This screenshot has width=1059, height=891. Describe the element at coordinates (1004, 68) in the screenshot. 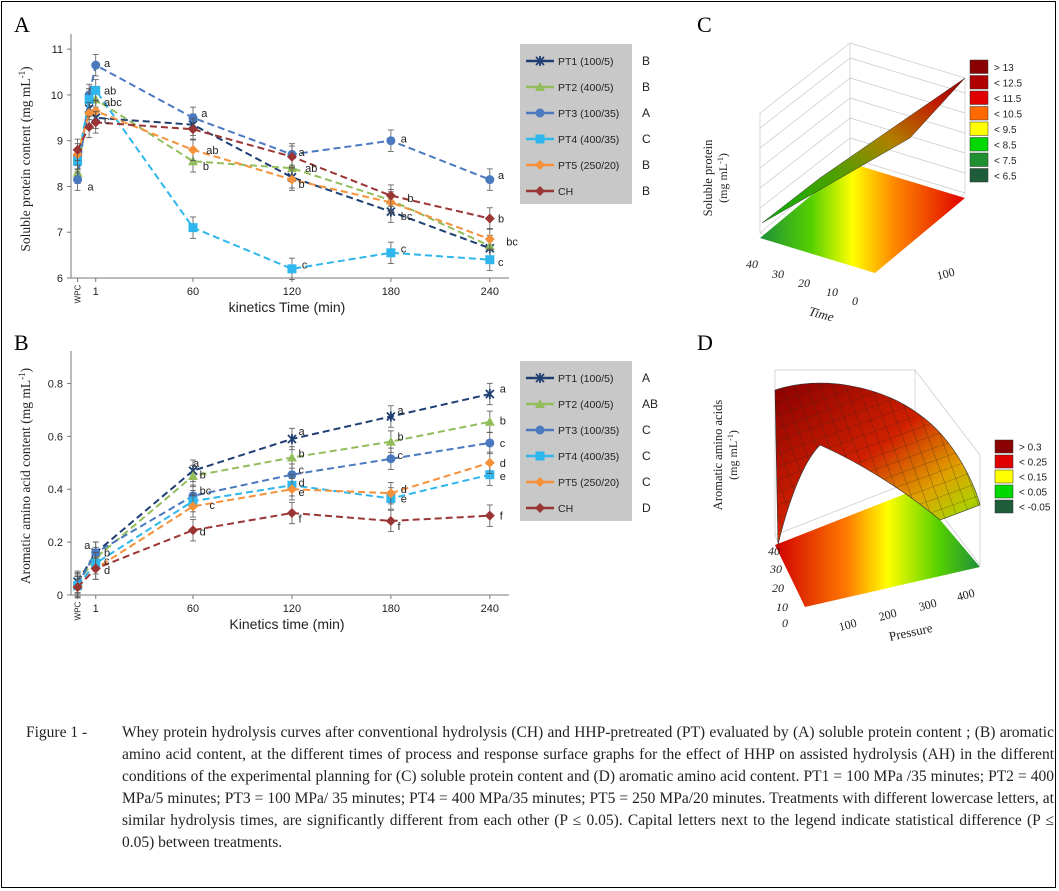

I see `legend-label: > 13` at that location.